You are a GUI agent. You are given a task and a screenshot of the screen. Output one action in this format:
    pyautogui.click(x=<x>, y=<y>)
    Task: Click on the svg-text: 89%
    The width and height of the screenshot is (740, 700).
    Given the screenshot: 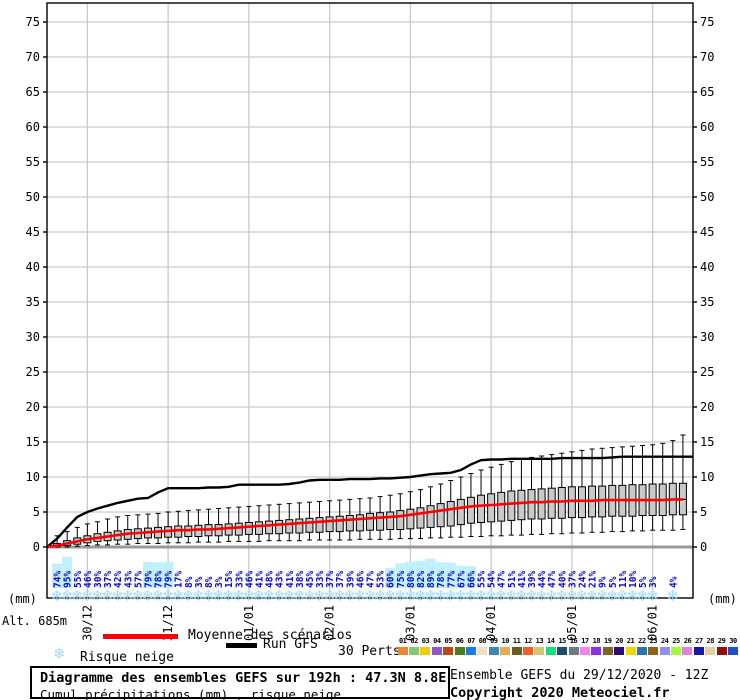 What is the action you would take?
    pyautogui.click(x=431, y=579)
    